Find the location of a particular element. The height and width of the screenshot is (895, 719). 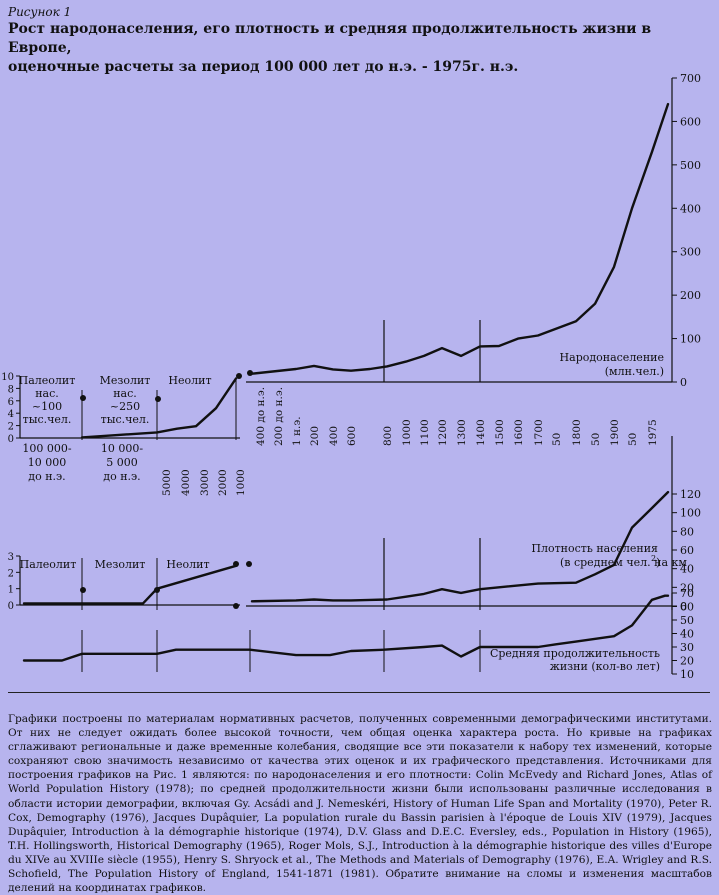

population-x-tick-label: 1400 is located at coordinates (481, 432).